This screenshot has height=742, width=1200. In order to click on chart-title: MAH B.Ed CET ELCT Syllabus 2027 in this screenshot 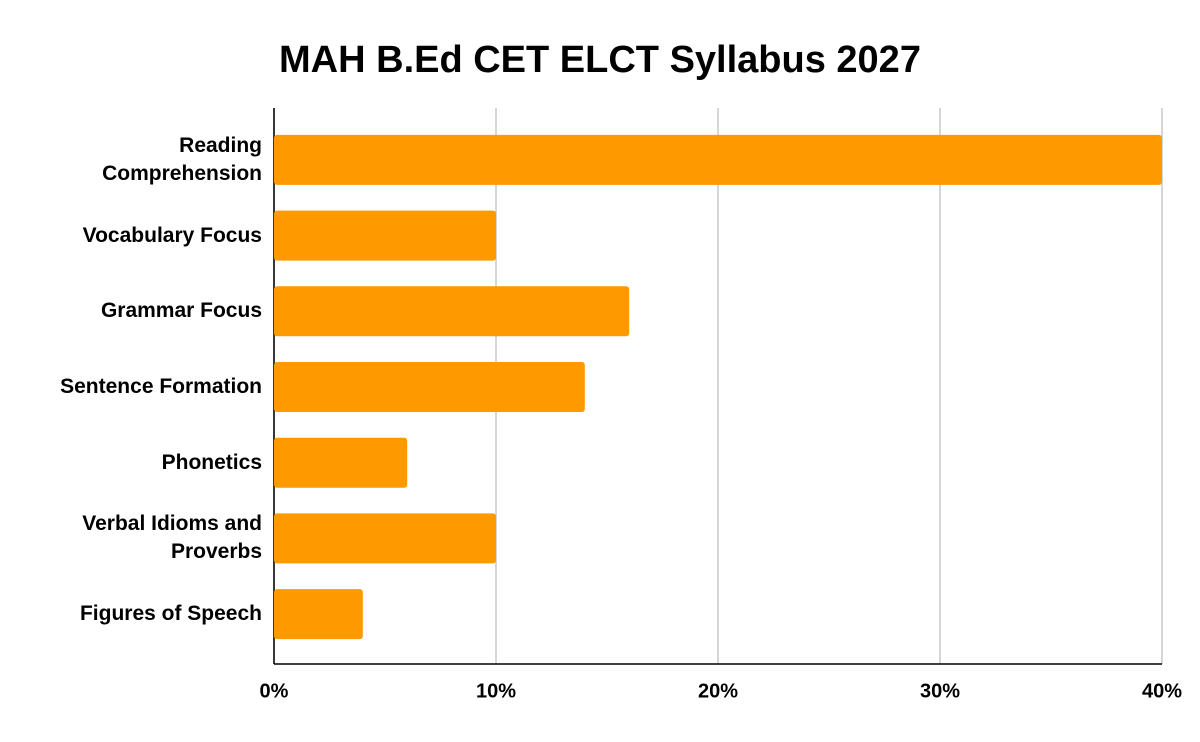, I will do `click(600, 60)`.